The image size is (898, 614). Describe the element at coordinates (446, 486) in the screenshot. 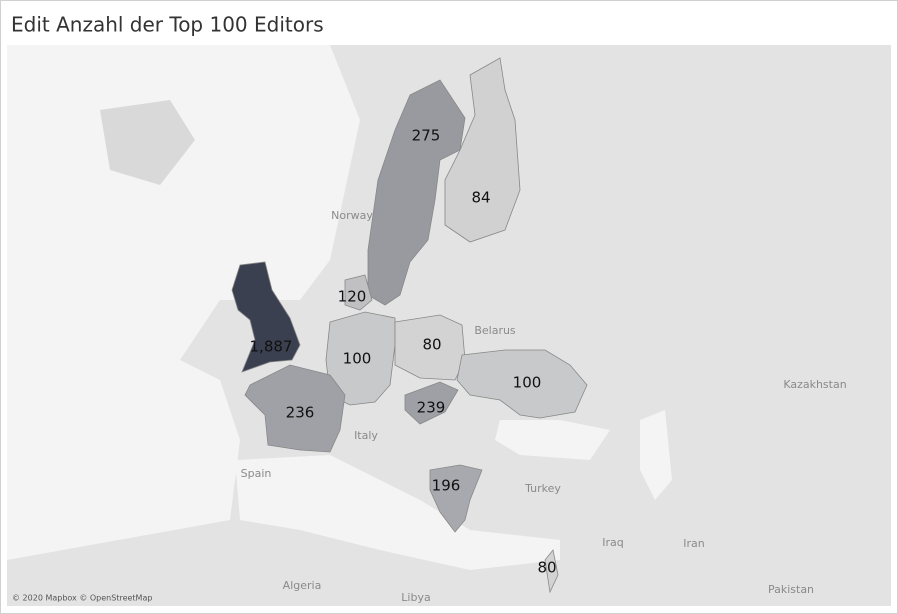

I see `value-label: 196` at that location.